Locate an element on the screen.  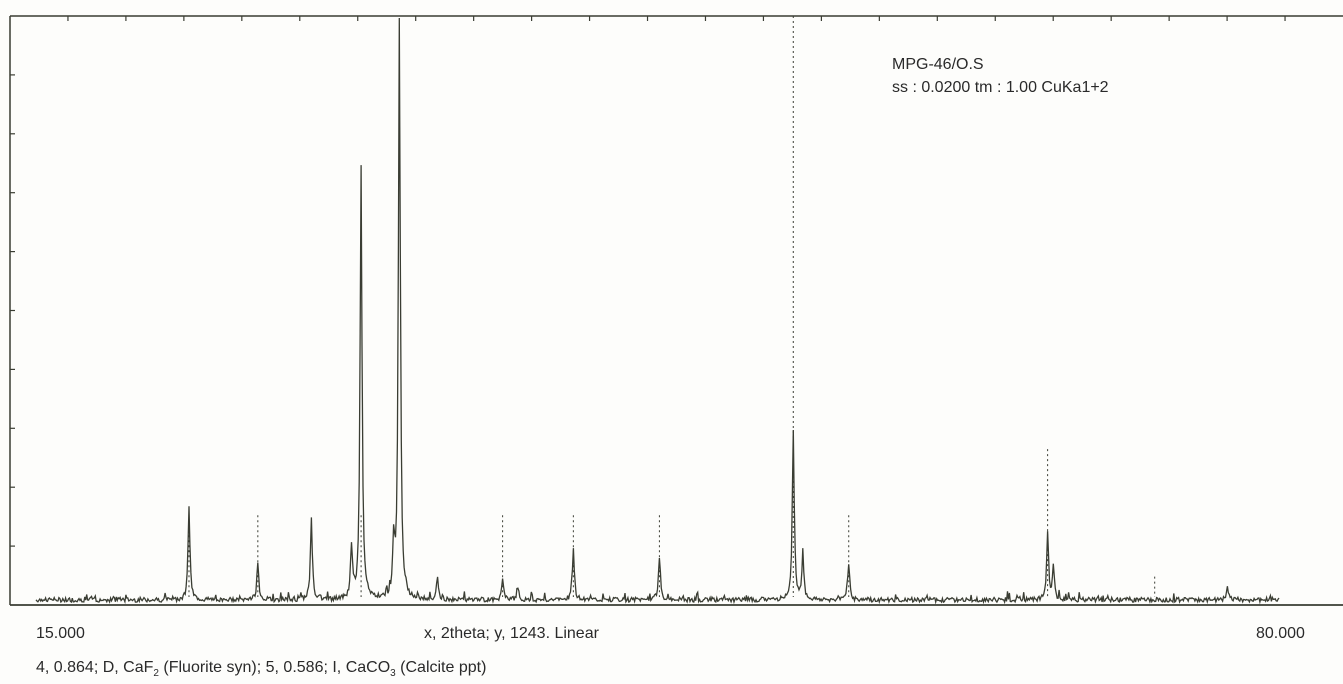
x-axis-label: x, 2theta; y, 1243. Linear is located at coordinates (511, 633).